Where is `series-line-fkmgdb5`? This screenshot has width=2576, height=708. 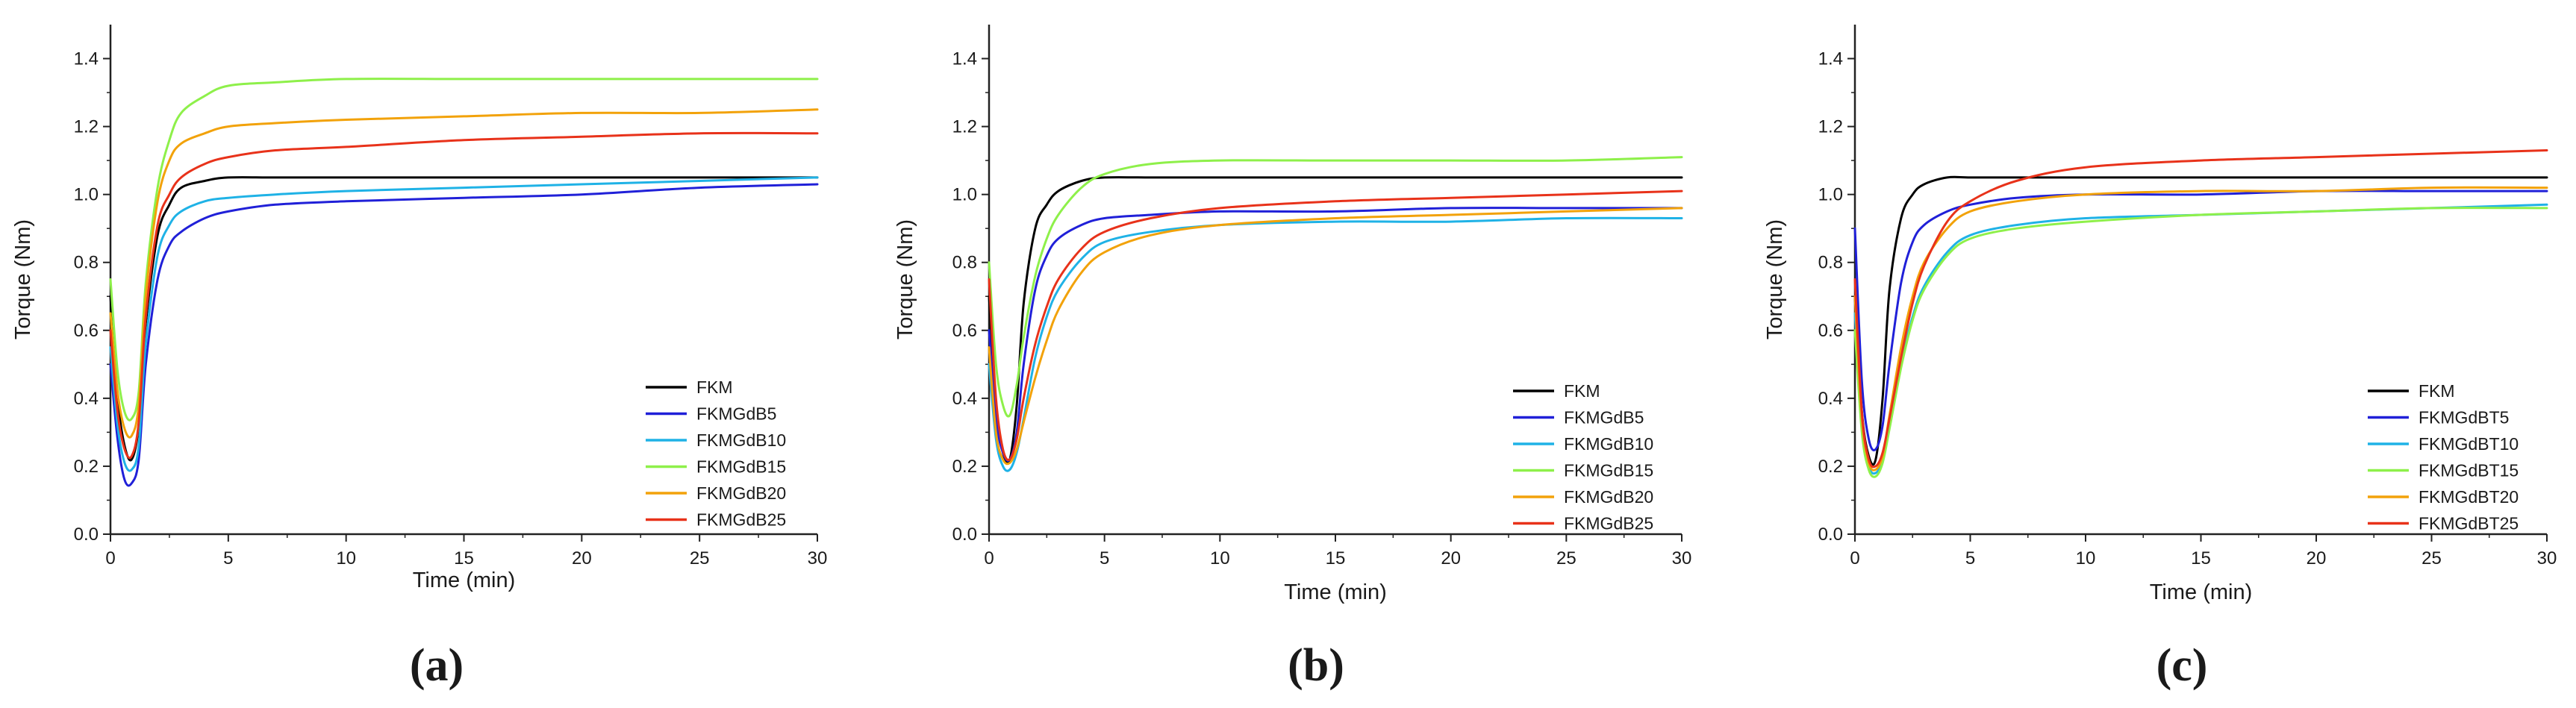
series-line-fkmgdb5 is located at coordinates (464, 335).